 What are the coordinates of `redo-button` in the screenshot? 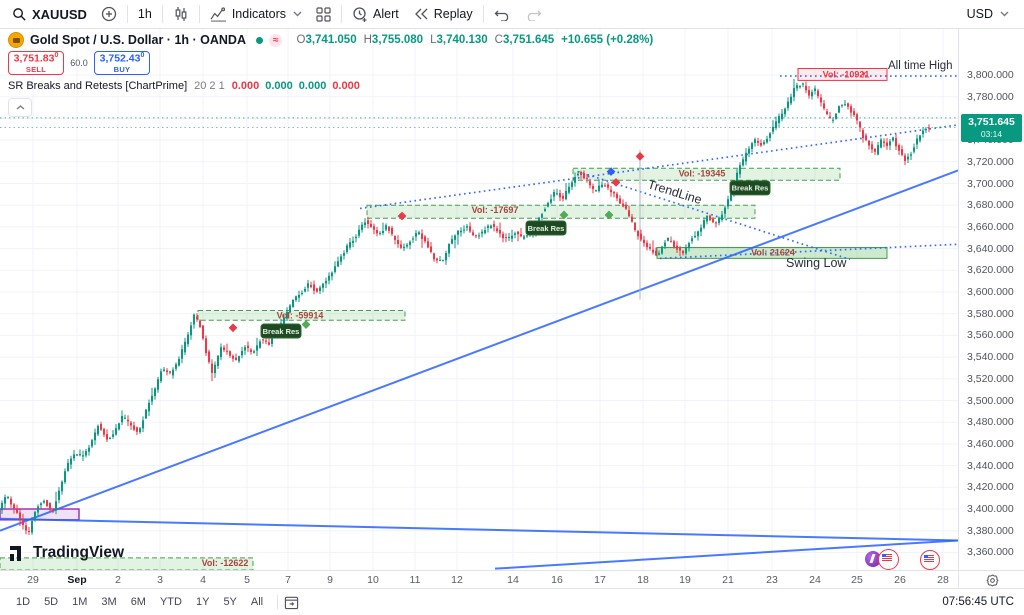 It's located at (533, 14).